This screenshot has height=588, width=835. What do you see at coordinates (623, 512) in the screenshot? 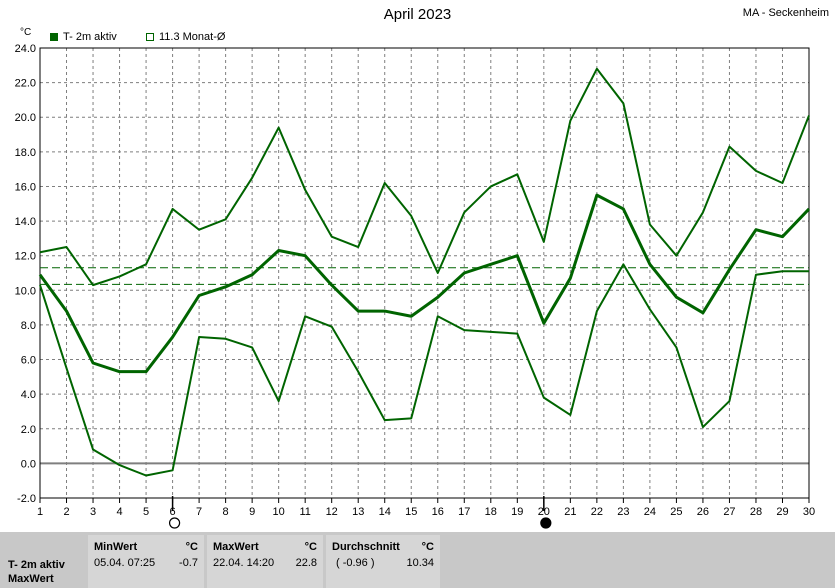
I see `x-tick-label: 23` at bounding box center [623, 512].